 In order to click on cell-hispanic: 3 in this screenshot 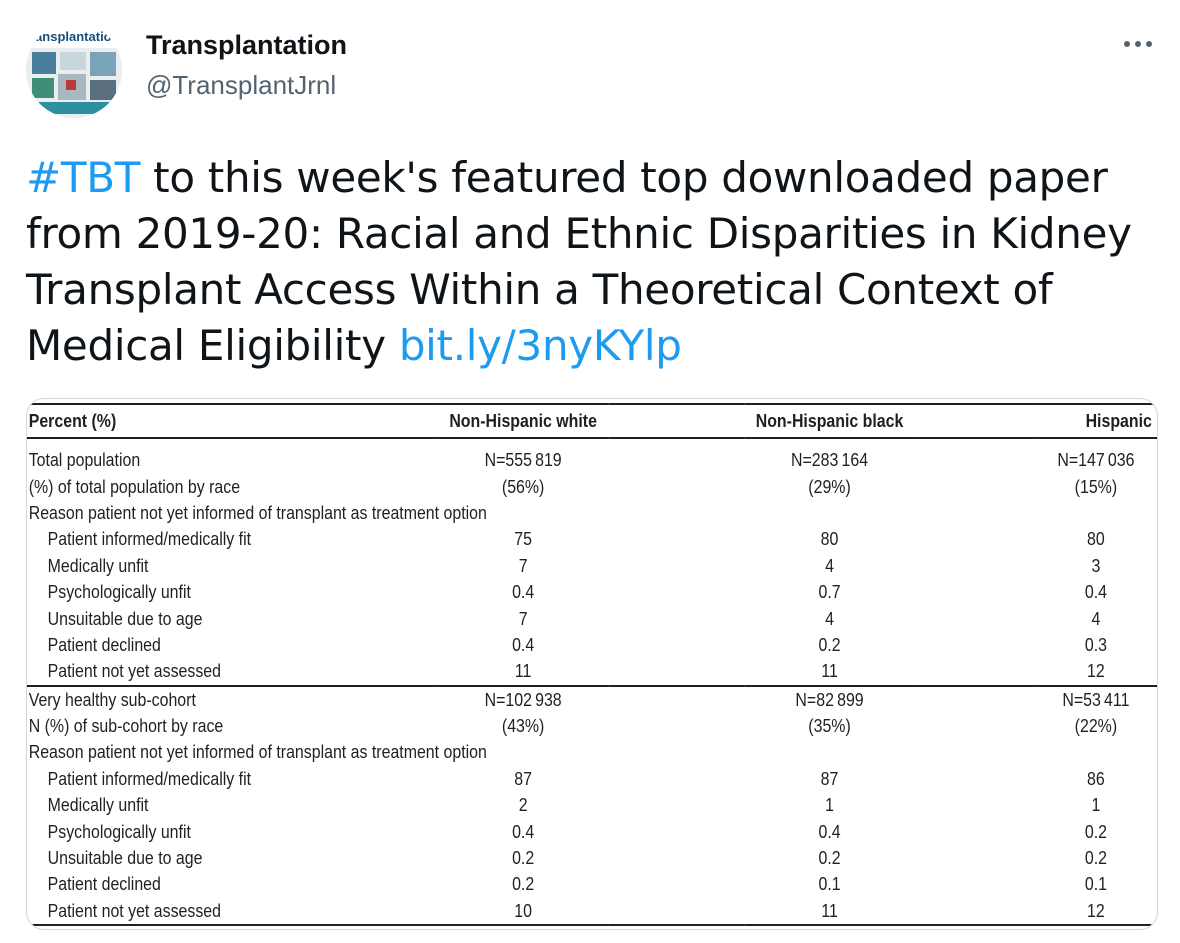, I will do `click(1096, 565)`.